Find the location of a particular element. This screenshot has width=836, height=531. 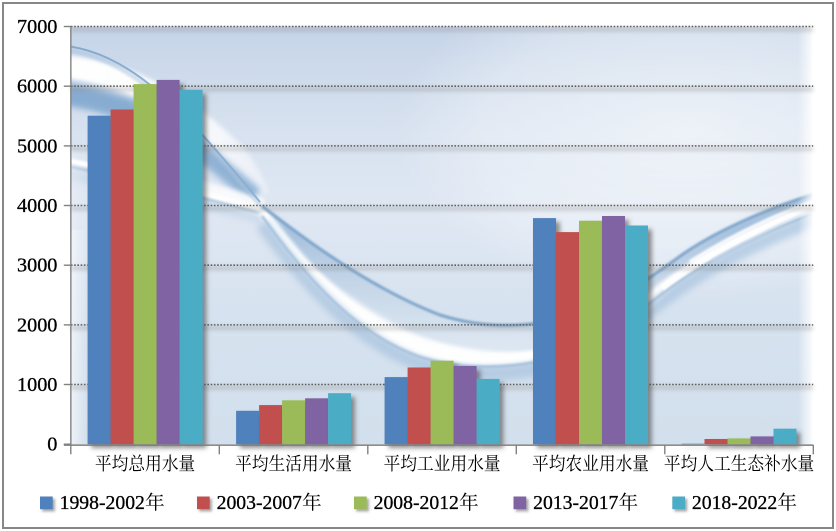

svg-text: 1998-2002 is located at coordinates (102, 503).